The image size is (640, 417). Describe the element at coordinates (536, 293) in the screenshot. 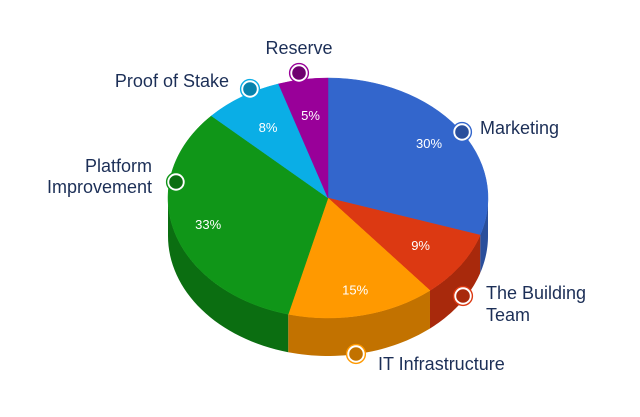

I see `label-the-building-team-line-1: The Building` at that location.